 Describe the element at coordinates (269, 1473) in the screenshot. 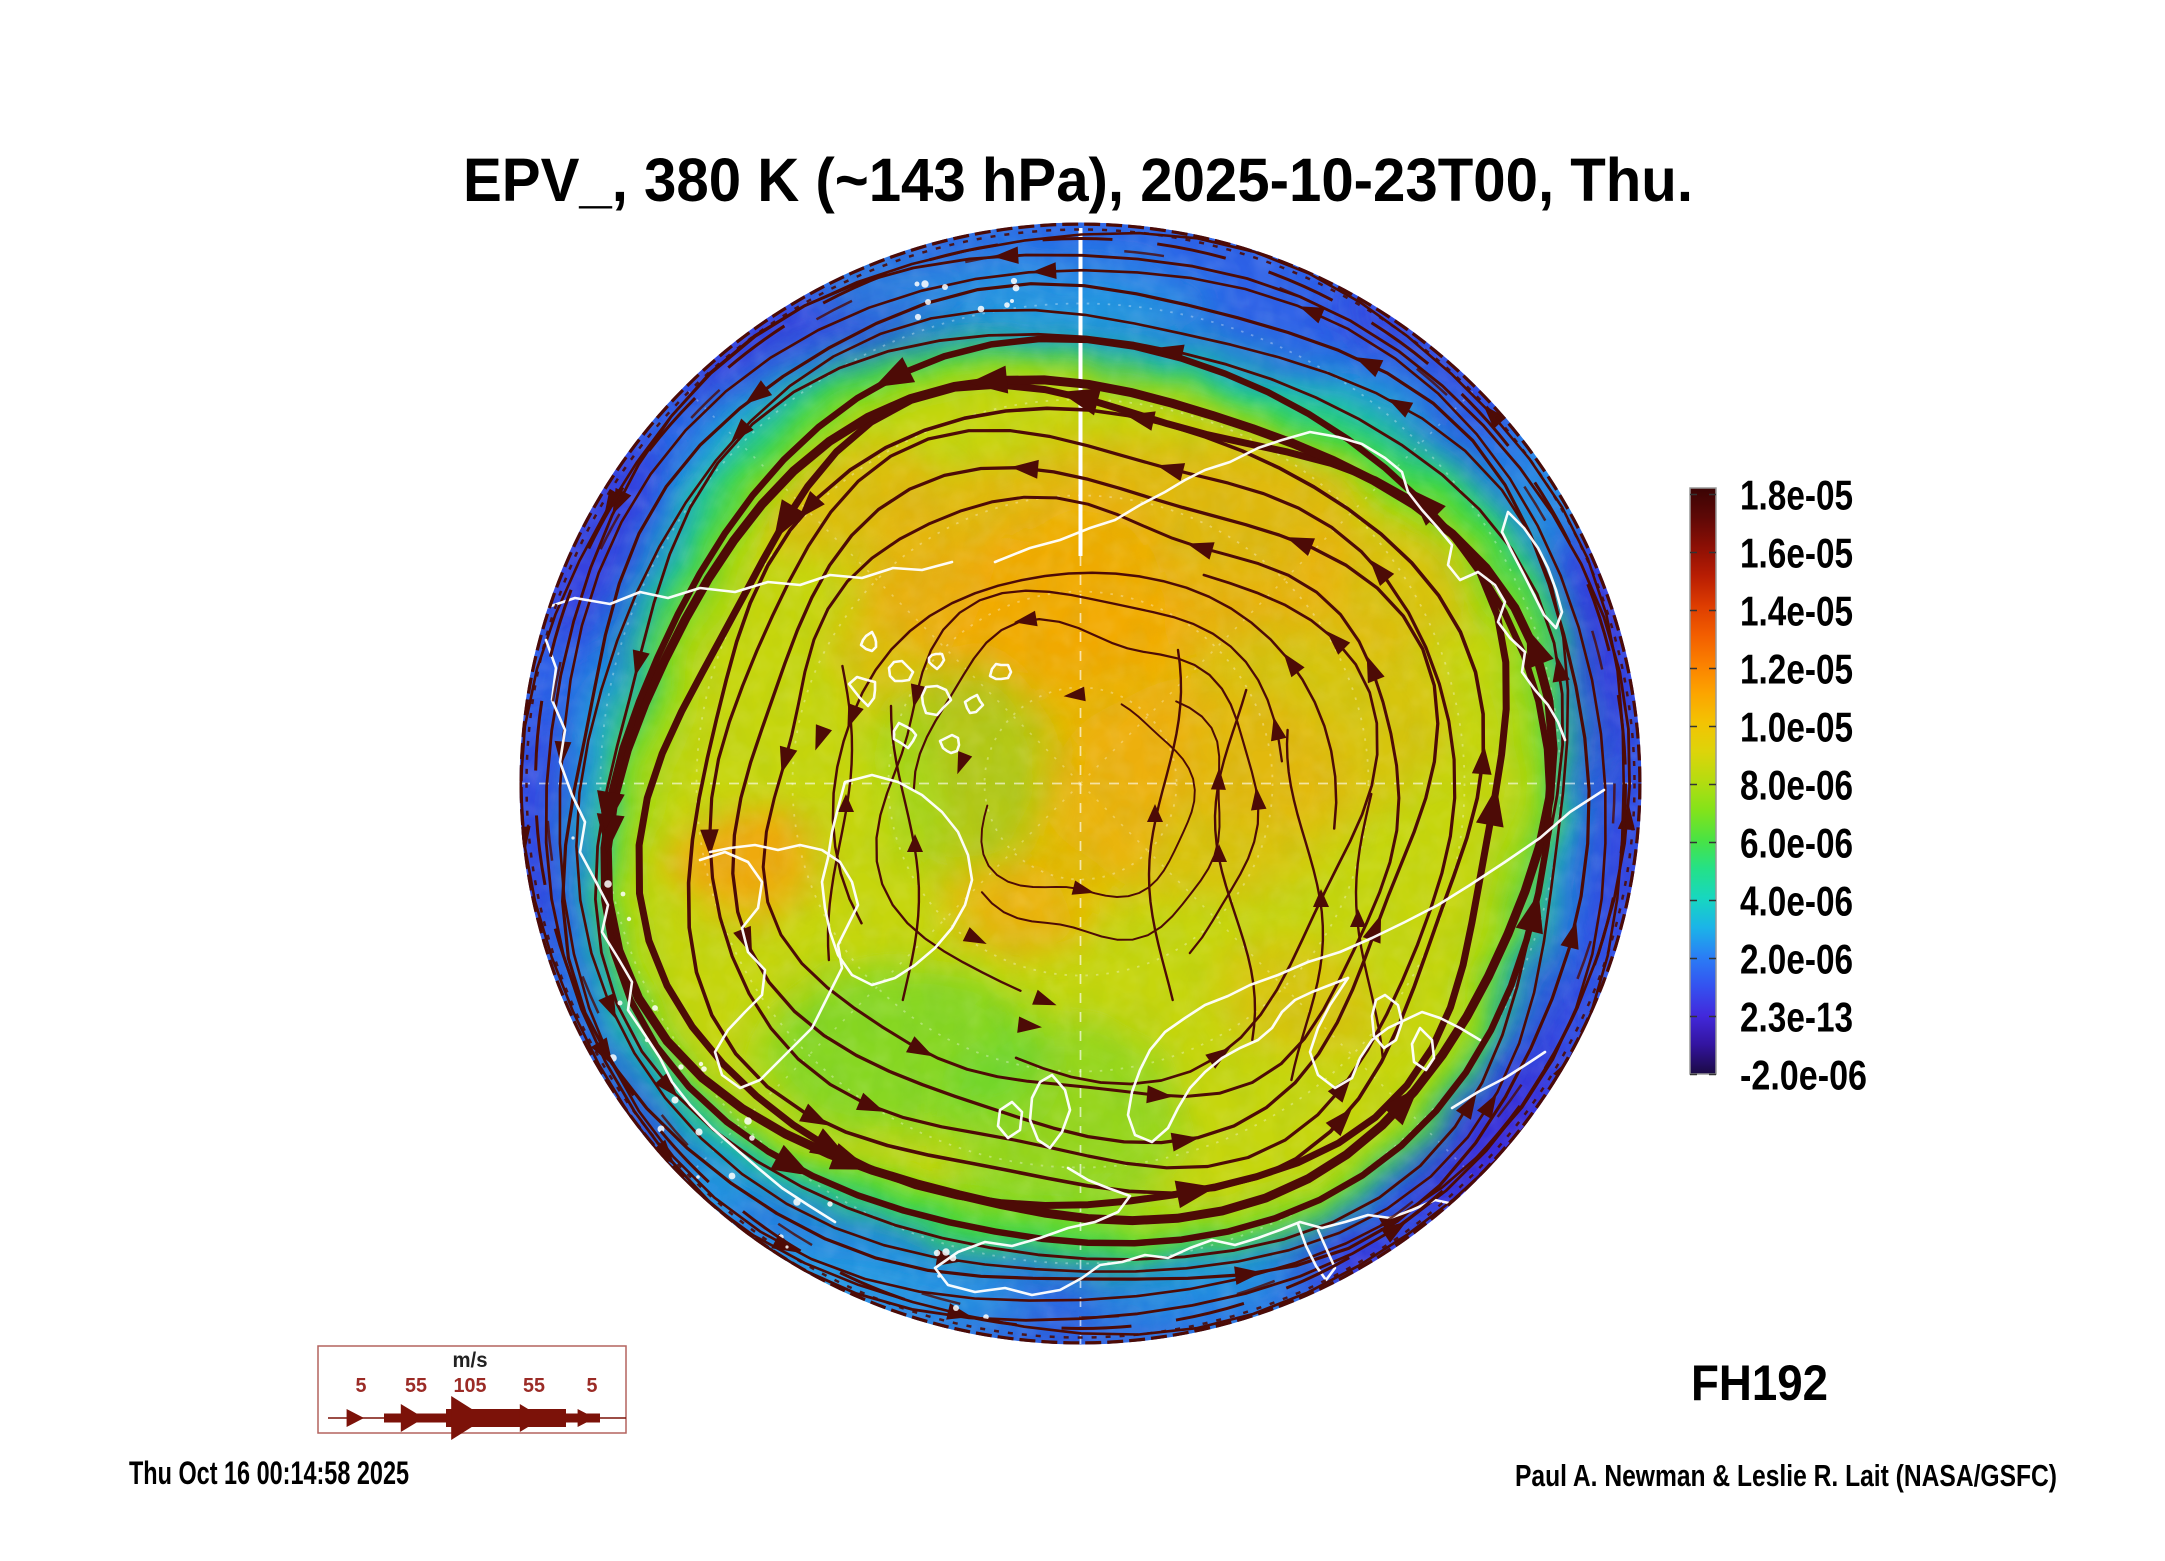

I see `svg-text: Thu Oct 16 00:14:58 2025` at that location.